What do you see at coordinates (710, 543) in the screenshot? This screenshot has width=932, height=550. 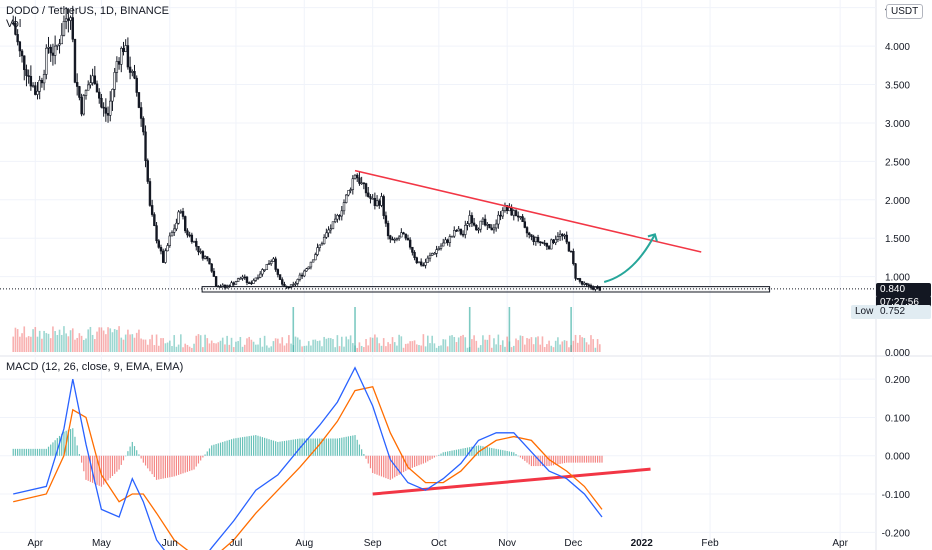 I see `x-tick-label: Feb` at bounding box center [710, 543].